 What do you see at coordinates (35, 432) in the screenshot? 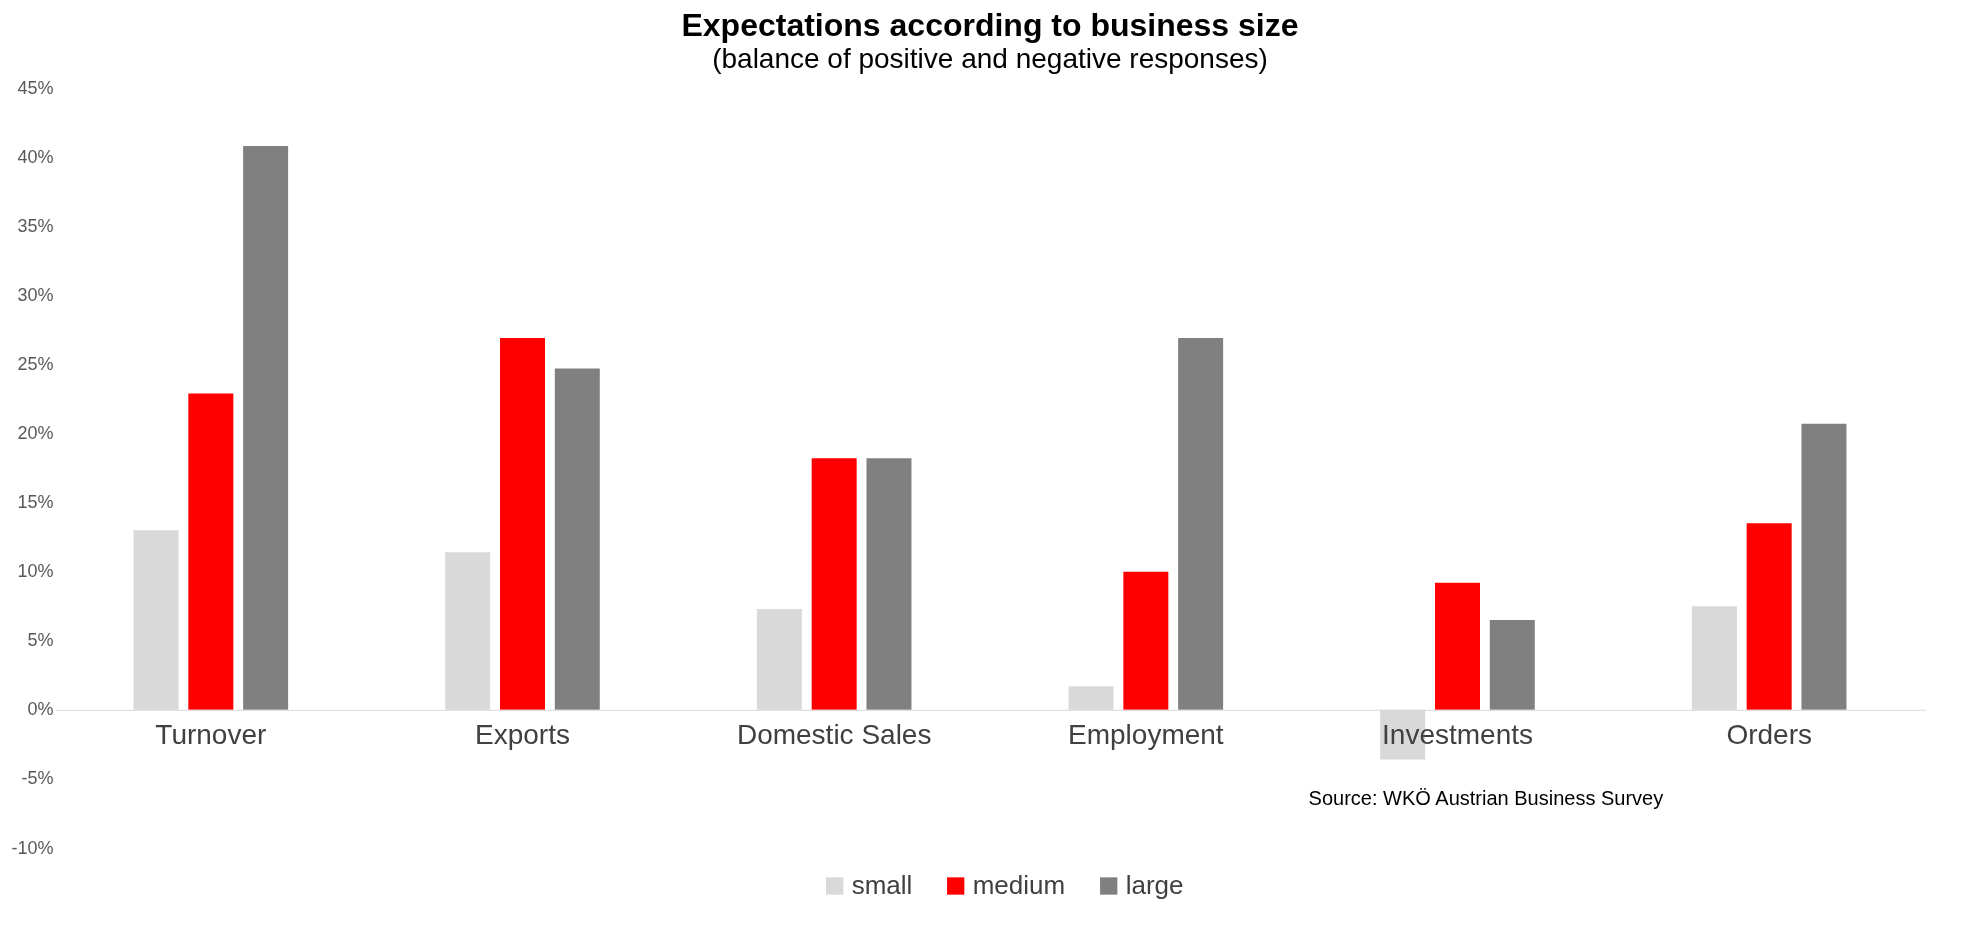
I see `y-tick-label: 20%` at bounding box center [35, 432].